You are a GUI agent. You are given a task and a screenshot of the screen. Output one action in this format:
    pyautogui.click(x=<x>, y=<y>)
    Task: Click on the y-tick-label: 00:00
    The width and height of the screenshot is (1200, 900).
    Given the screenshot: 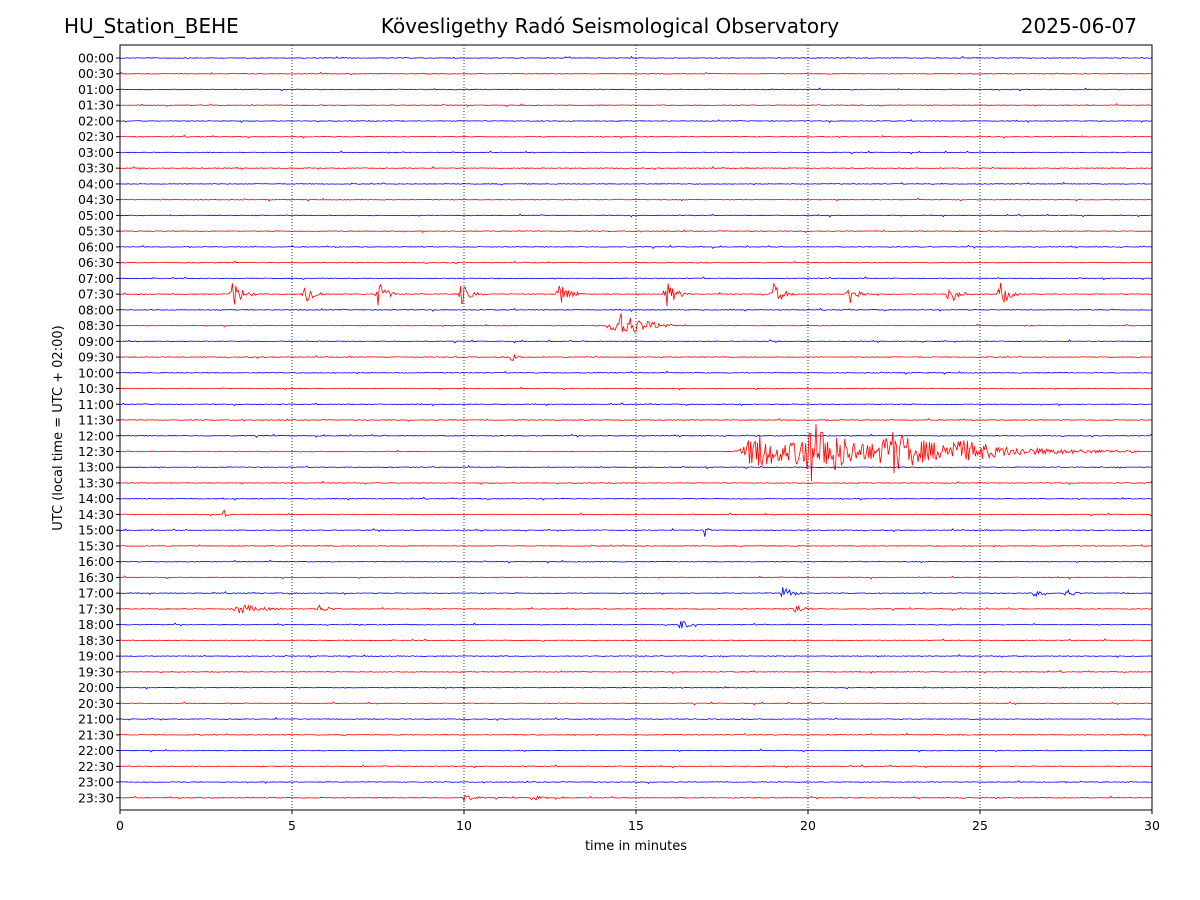 What is the action you would take?
    pyautogui.click(x=96, y=58)
    